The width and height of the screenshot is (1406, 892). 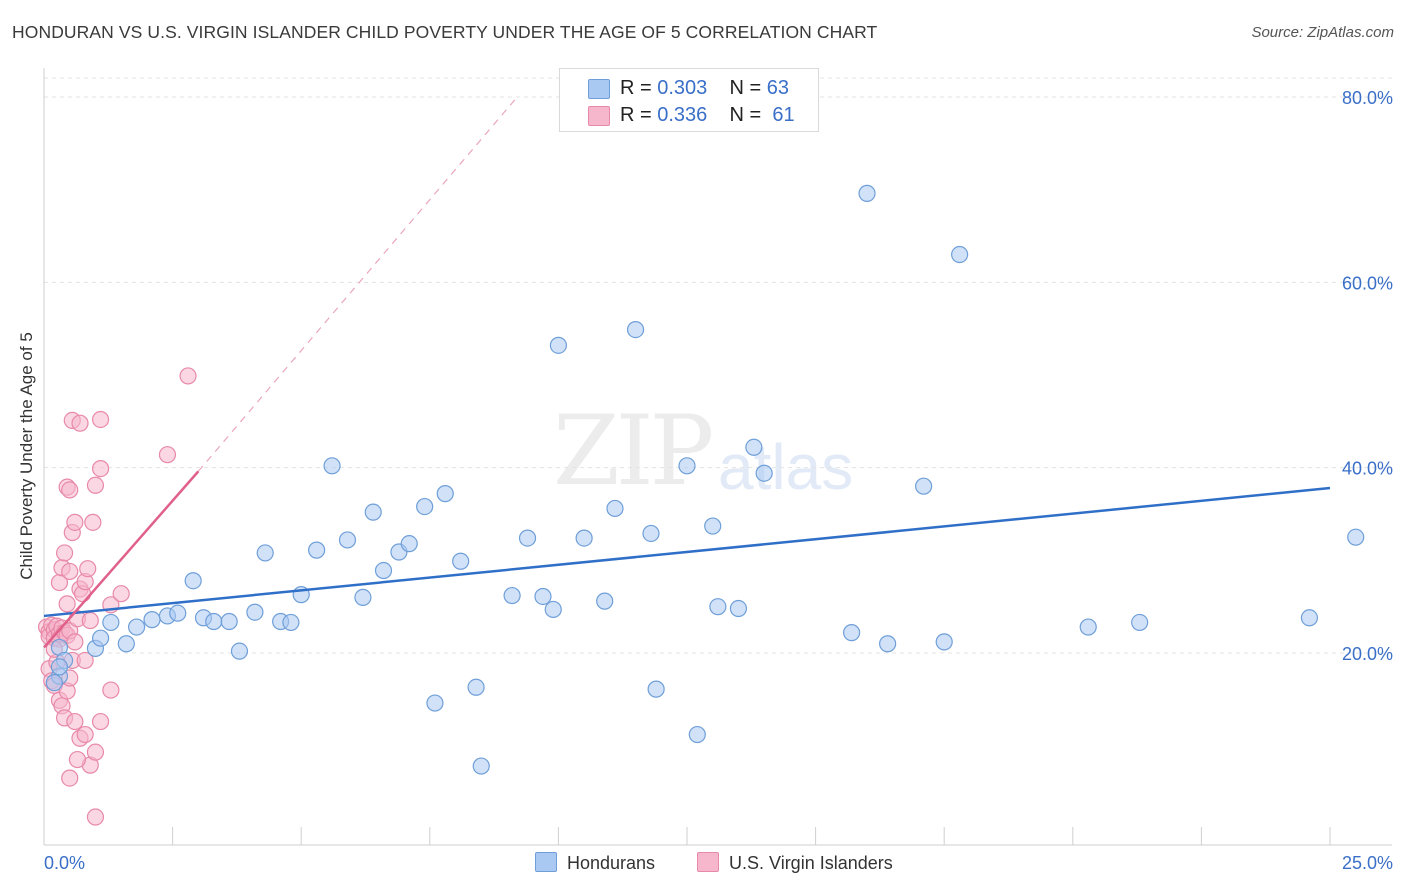 What do you see at coordinates (633, 451) in the screenshot?
I see `watermark-zip: ZIP` at bounding box center [633, 451].